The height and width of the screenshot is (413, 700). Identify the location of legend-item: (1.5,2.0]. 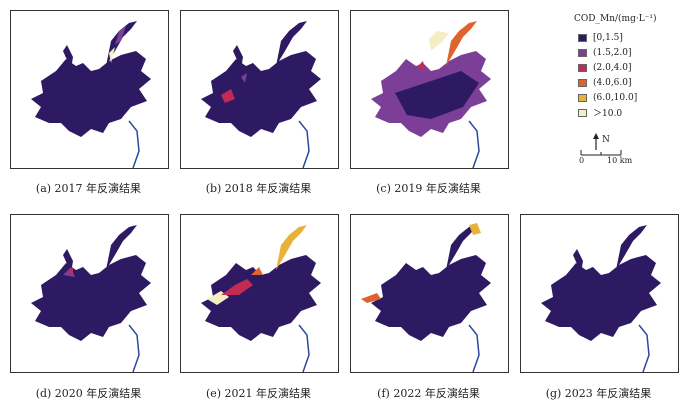
(629, 52).